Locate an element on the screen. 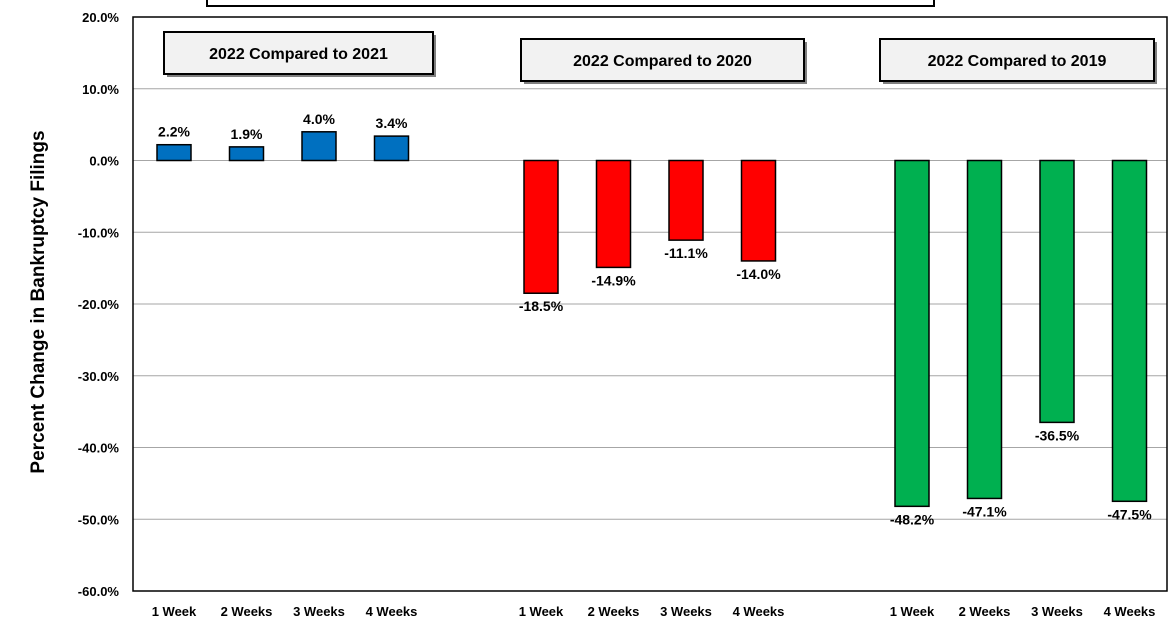  data-label: -14.0% is located at coordinates (758, 274).